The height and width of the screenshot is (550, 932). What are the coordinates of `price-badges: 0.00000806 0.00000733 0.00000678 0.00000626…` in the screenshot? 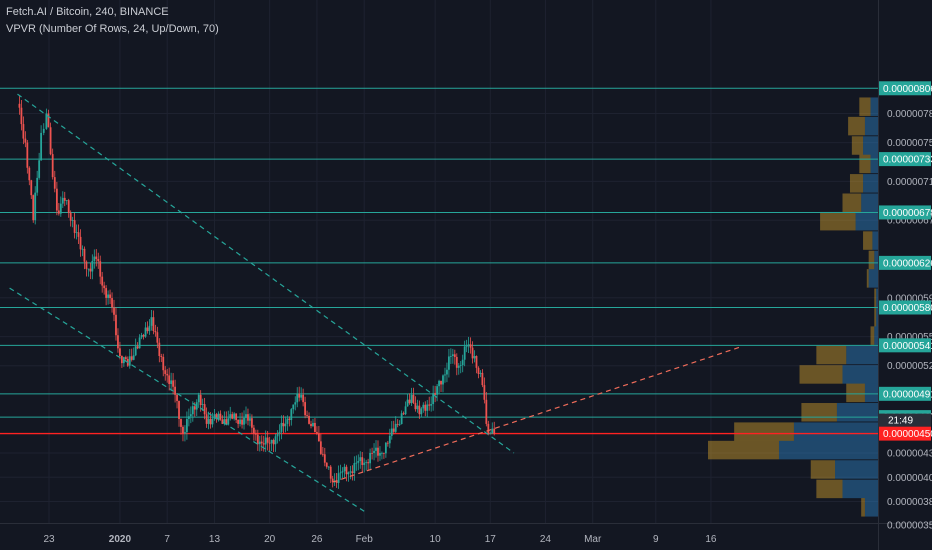 It's located at (905, 261).